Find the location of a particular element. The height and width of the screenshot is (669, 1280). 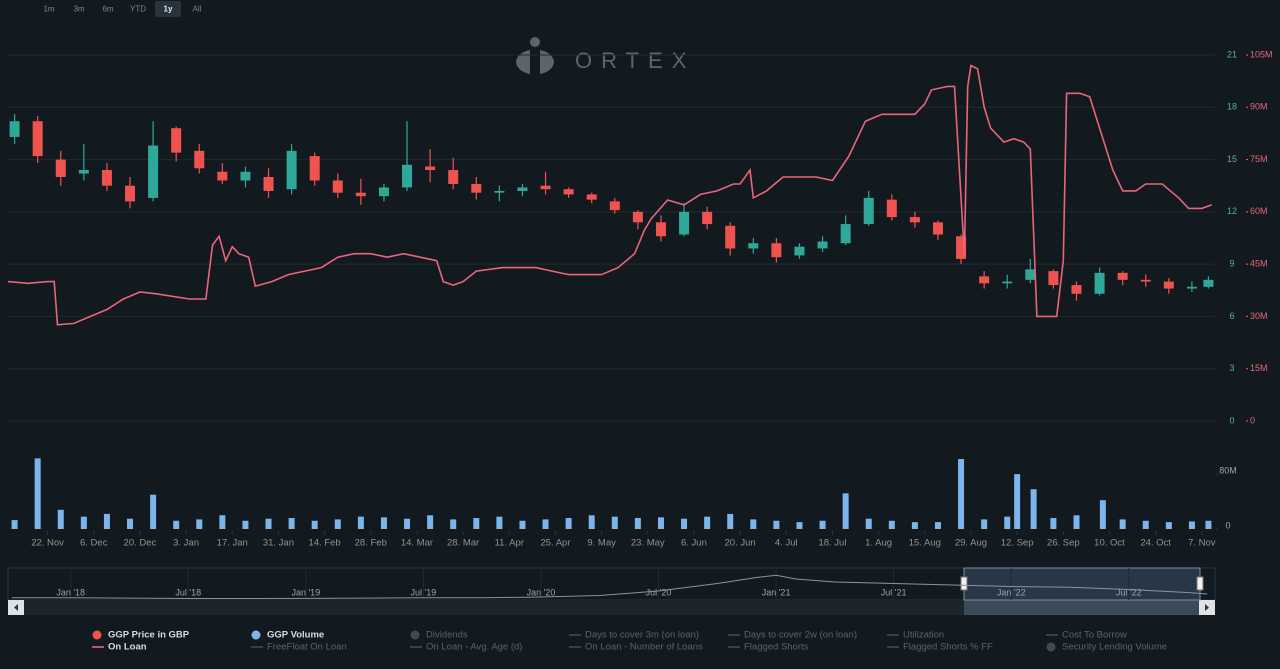

navigator-selection is located at coordinates (1082, 584).